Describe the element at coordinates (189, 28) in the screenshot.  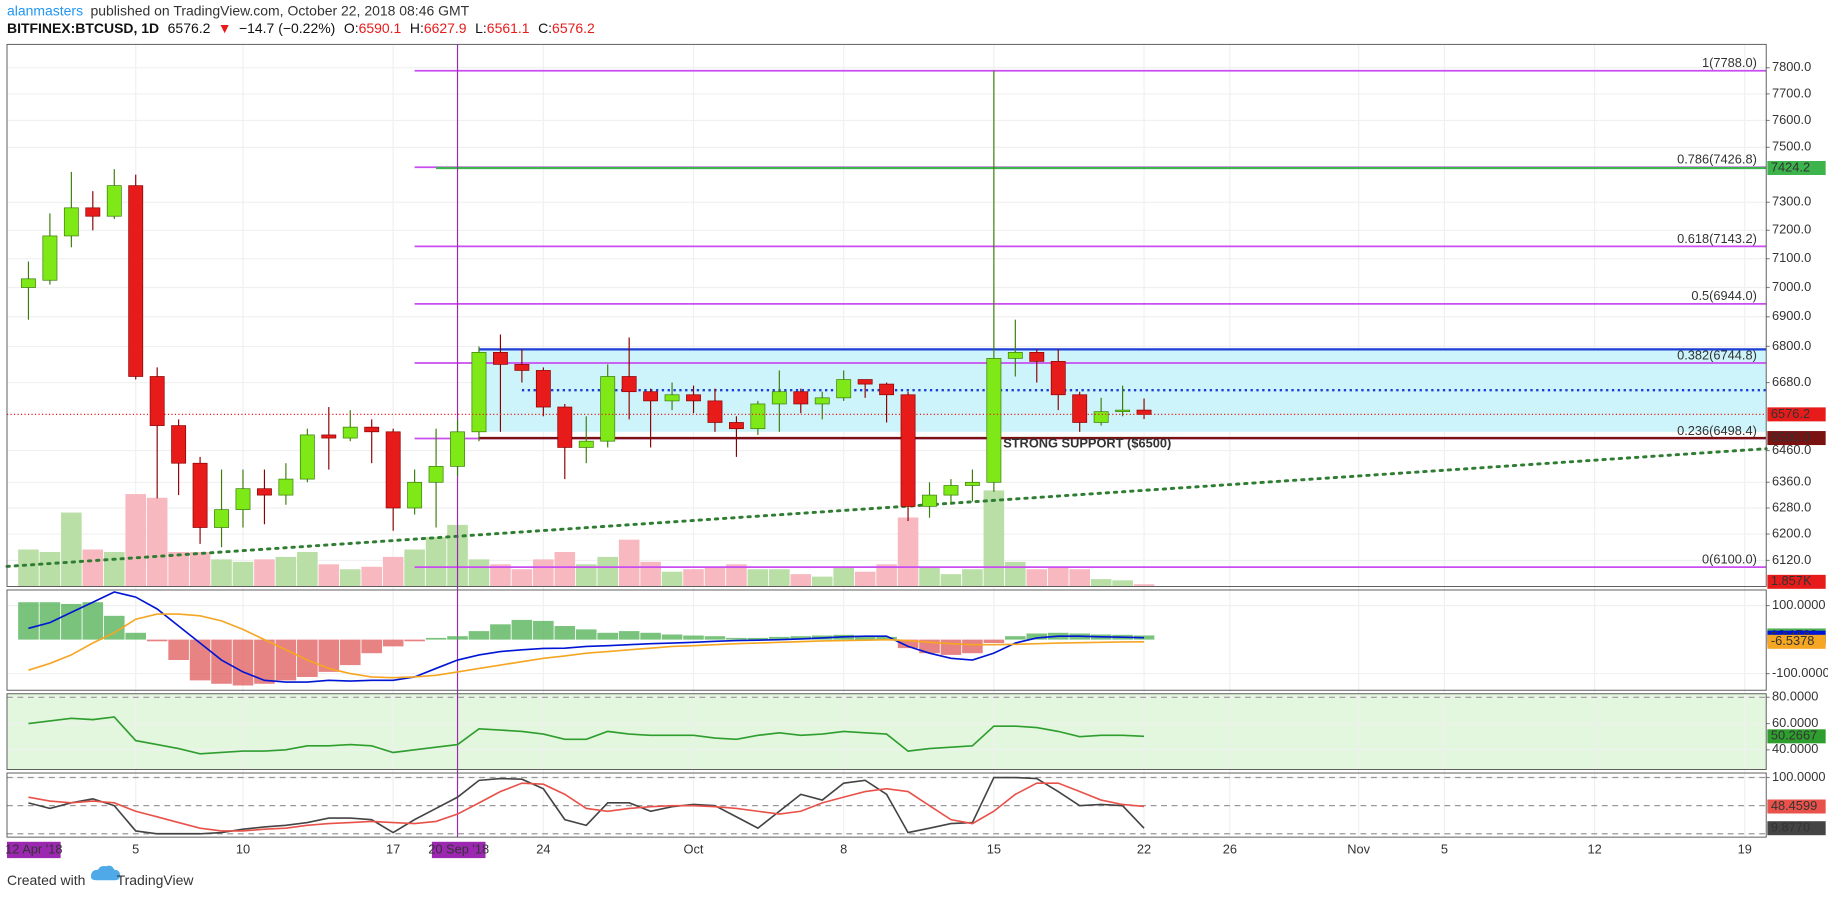
I see `price: 6576.2` at that location.